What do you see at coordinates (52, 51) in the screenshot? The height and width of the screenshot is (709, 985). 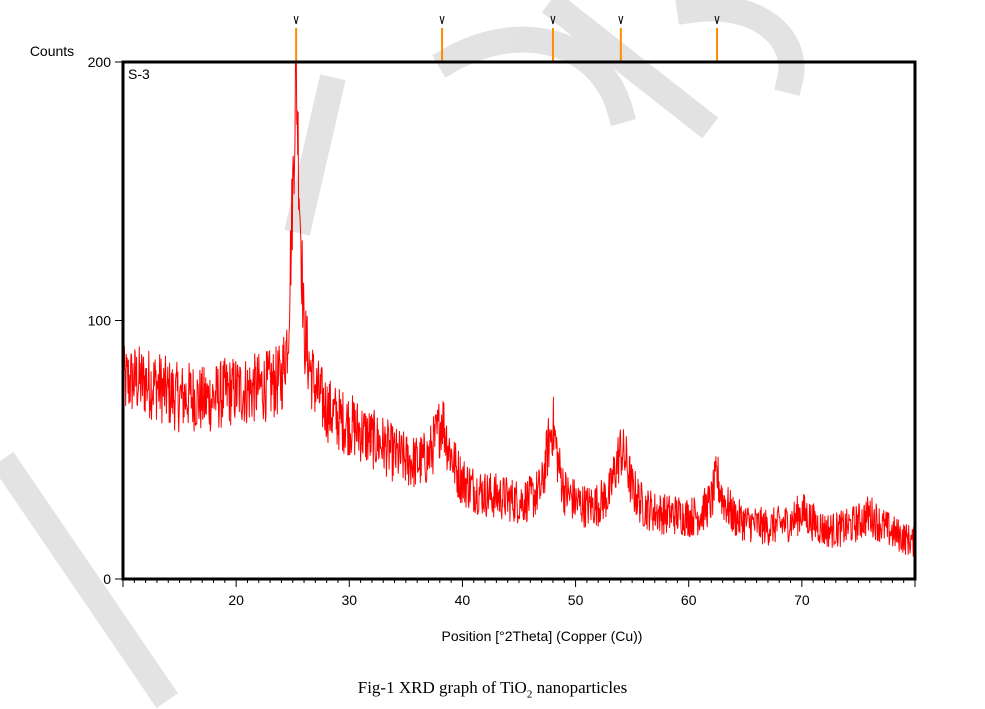 I see `y-axis-label: Counts` at bounding box center [52, 51].